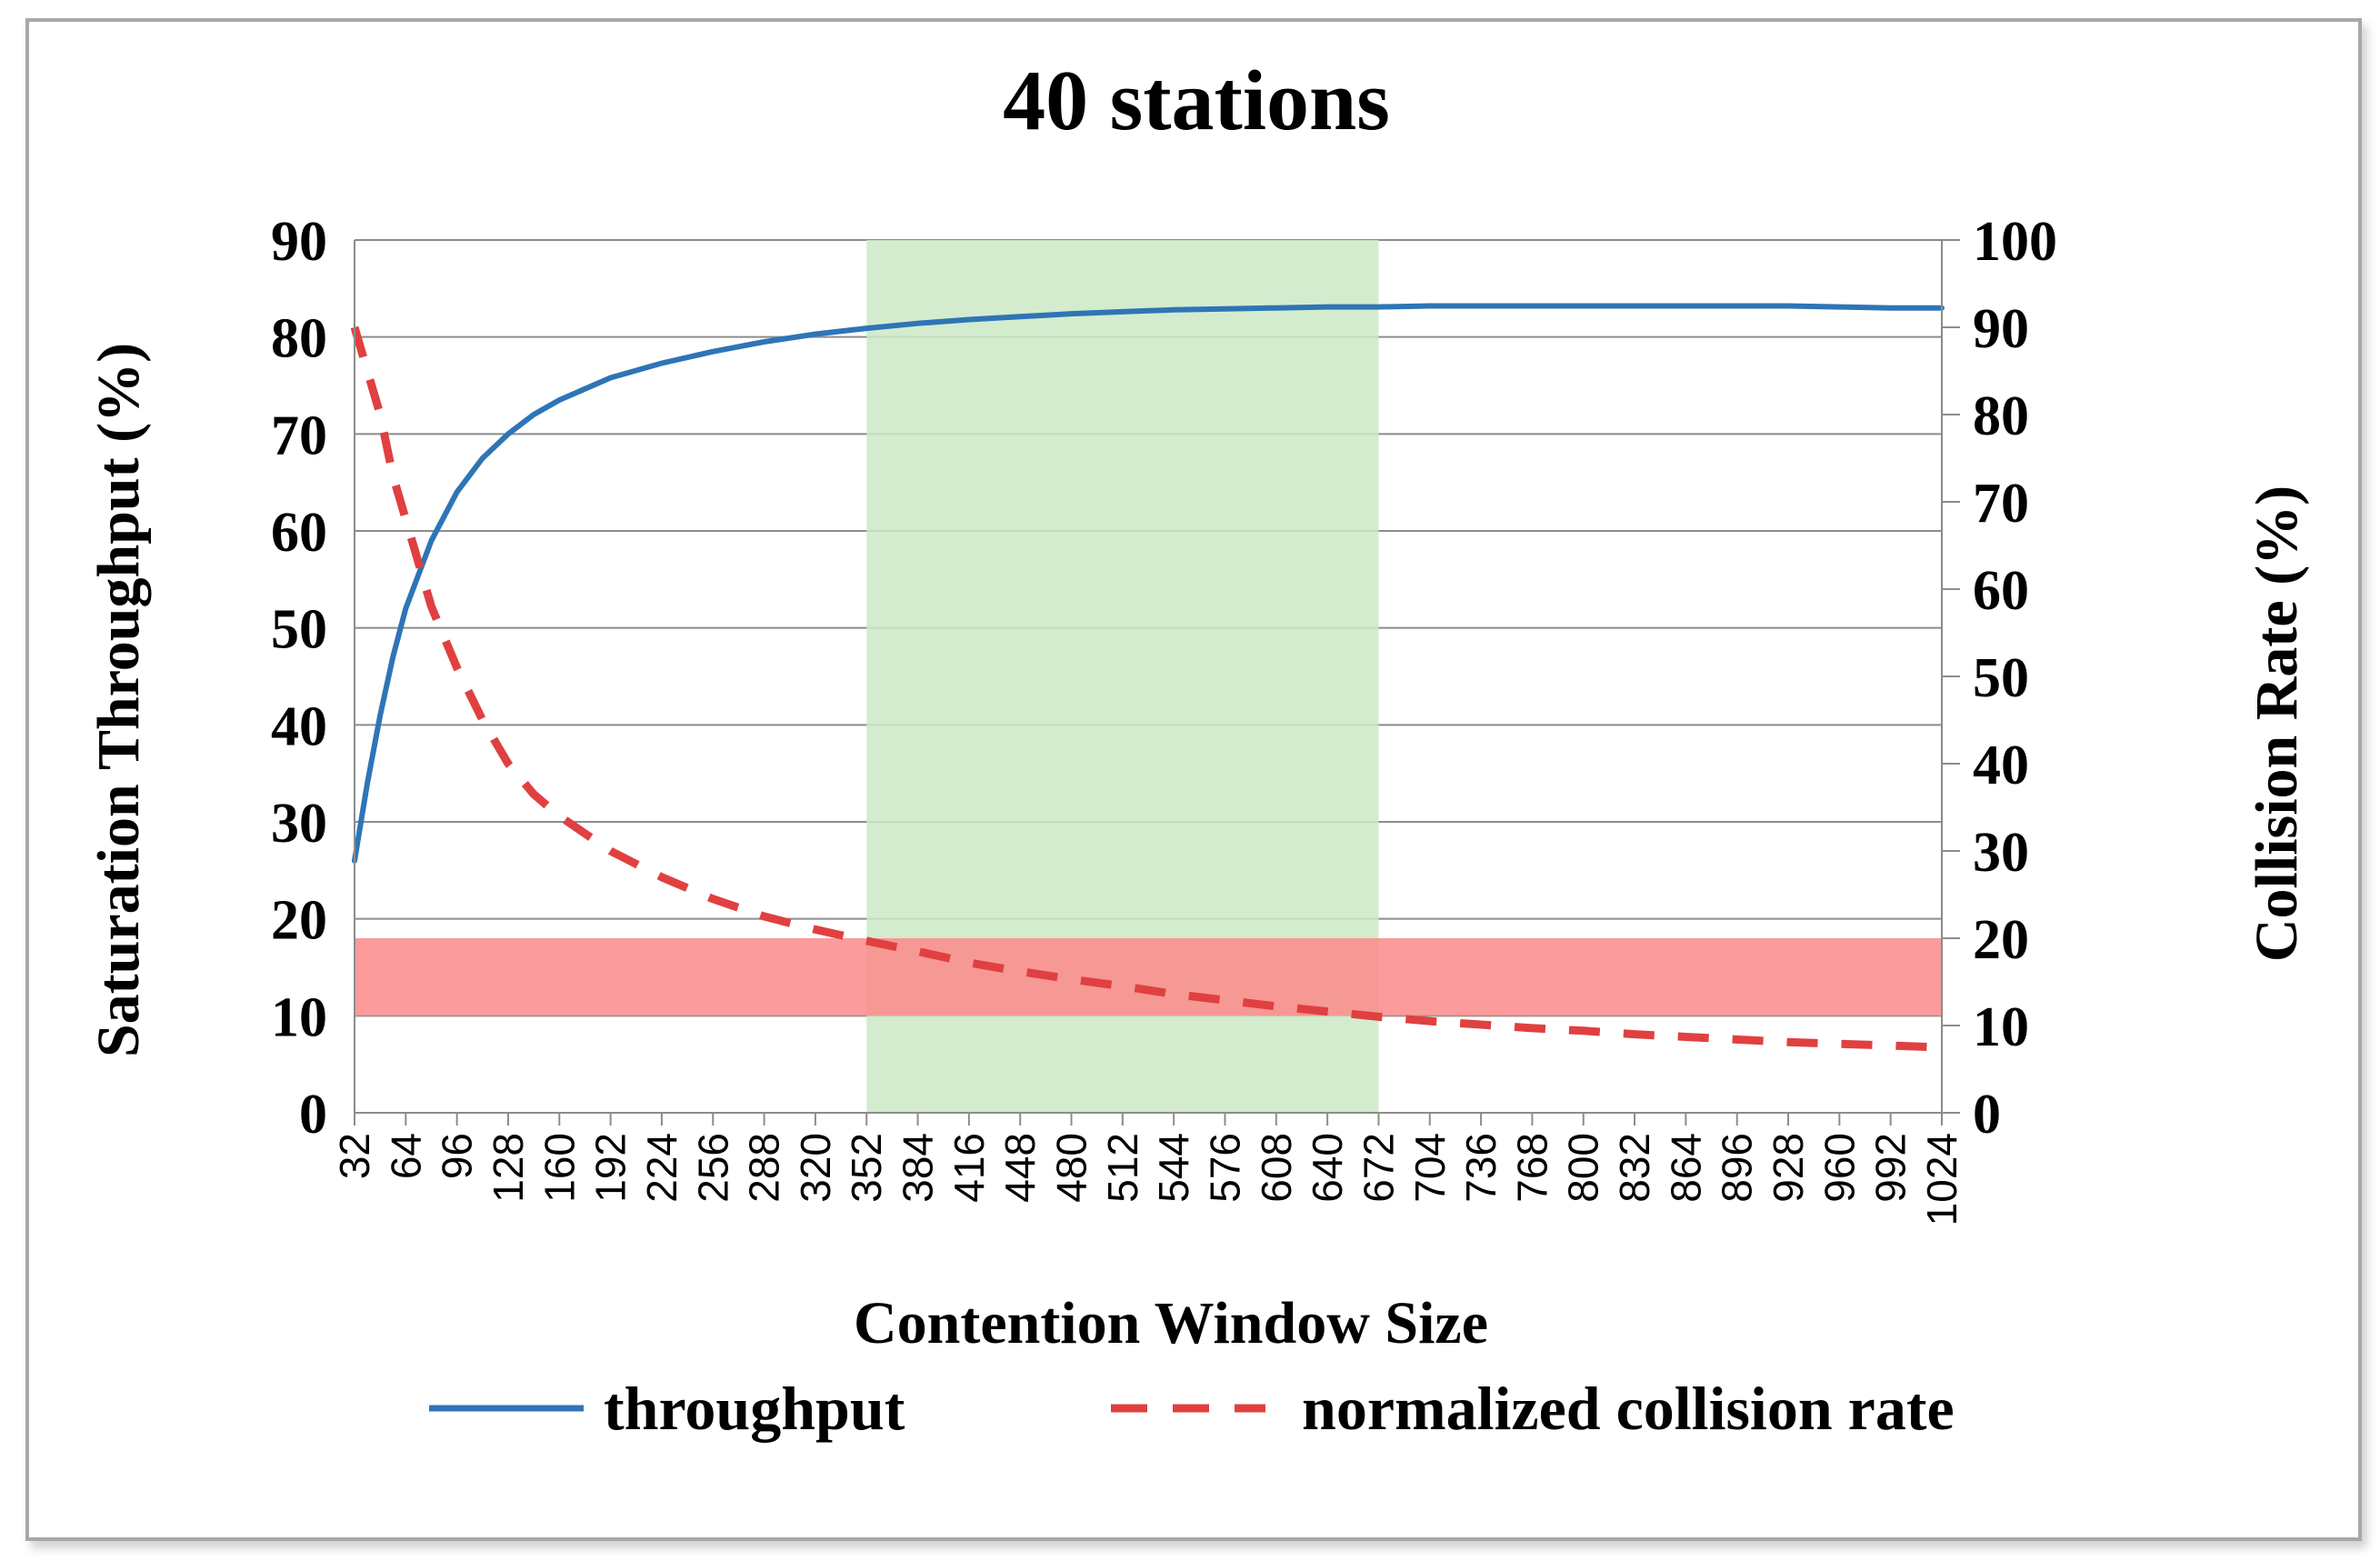 The height and width of the screenshot is (1561, 2380). I want to click on y-tick-right-70: 70, so click(2001, 504).